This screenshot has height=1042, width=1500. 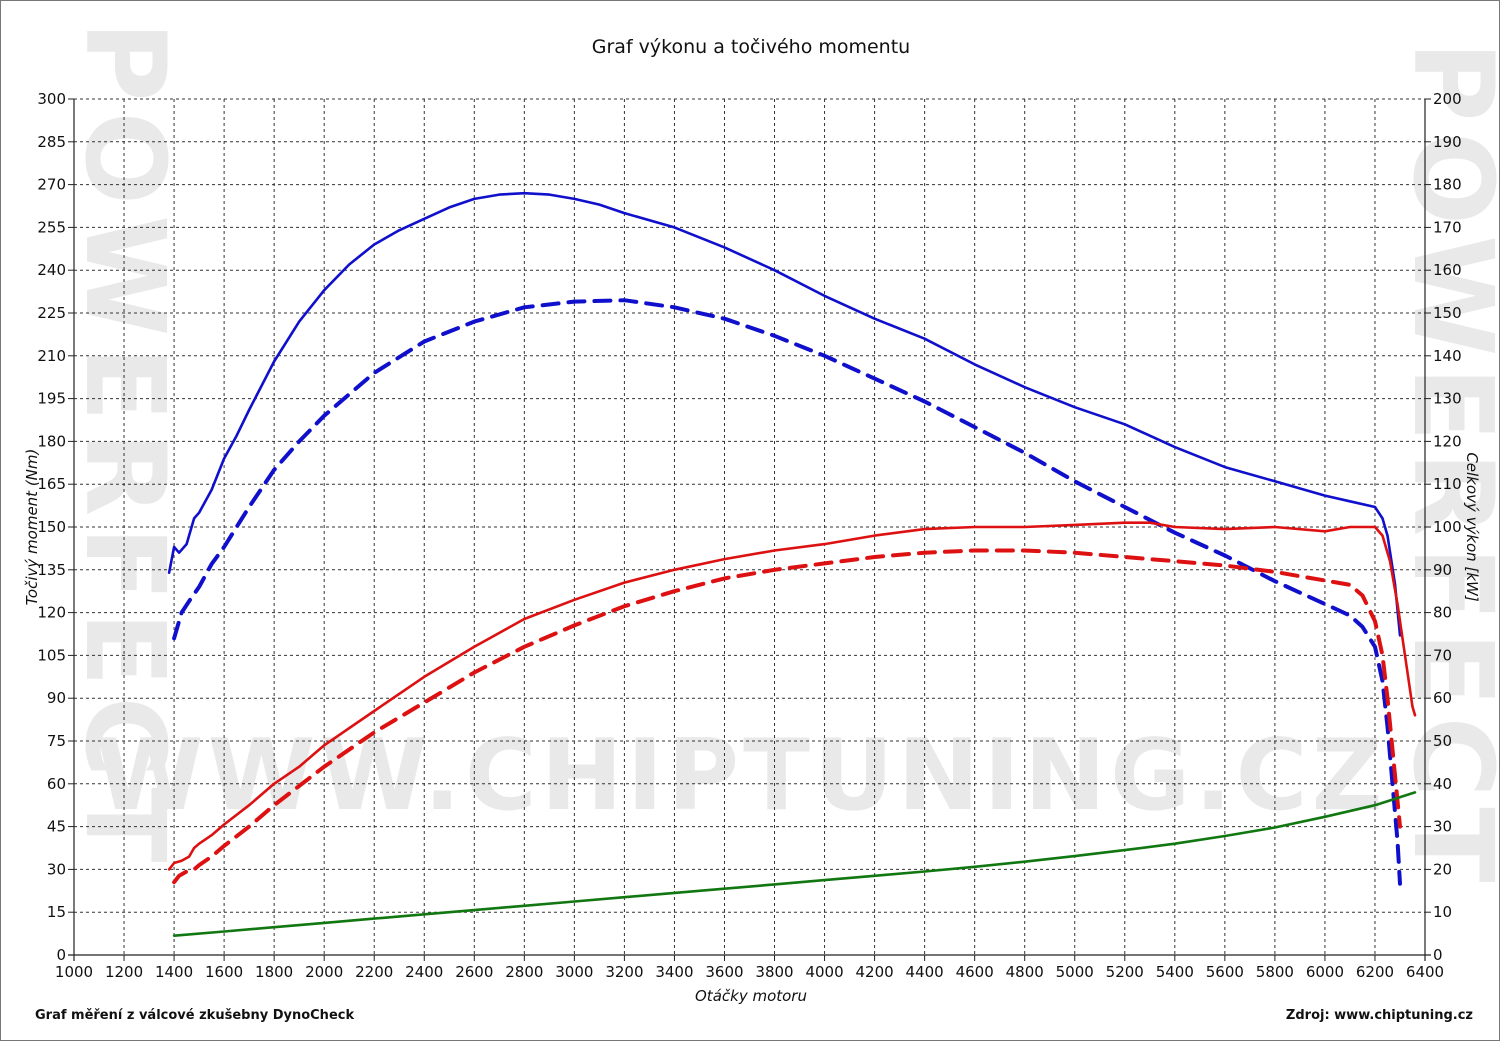 What do you see at coordinates (1442, 613) in the screenshot?
I see `y-right-tick-label: 80` at bounding box center [1442, 613].